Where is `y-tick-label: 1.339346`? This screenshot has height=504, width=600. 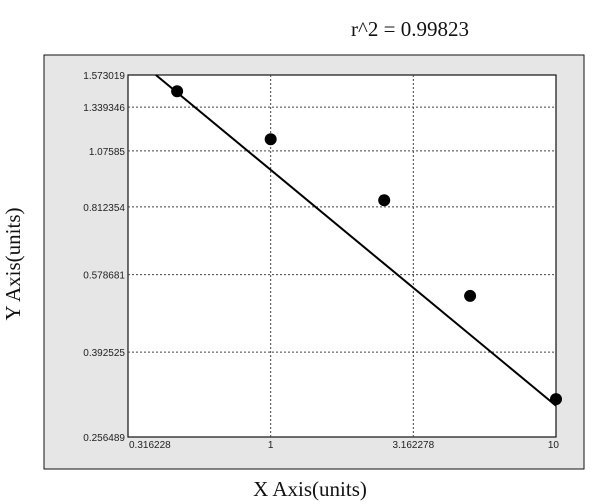
y-tick-label: 1.339346 is located at coordinates (104, 108).